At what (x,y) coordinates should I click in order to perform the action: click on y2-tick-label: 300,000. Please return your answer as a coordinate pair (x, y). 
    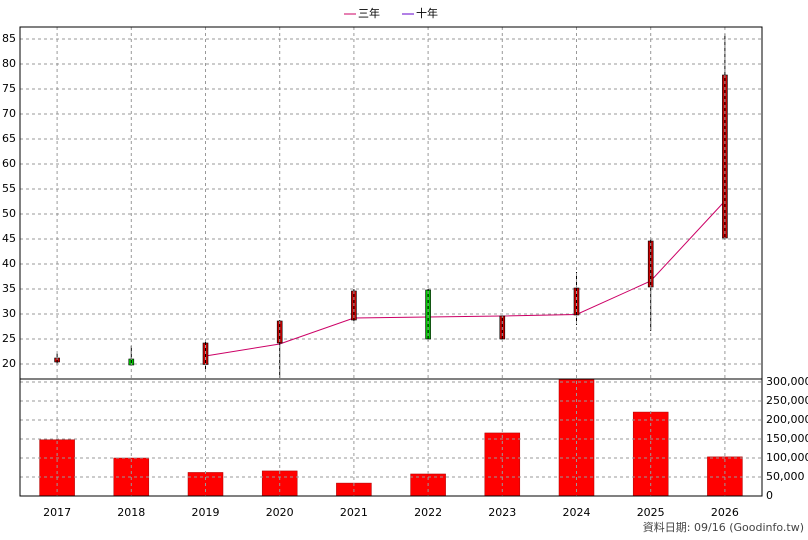
    Looking at the image, I should click on (787, 381).